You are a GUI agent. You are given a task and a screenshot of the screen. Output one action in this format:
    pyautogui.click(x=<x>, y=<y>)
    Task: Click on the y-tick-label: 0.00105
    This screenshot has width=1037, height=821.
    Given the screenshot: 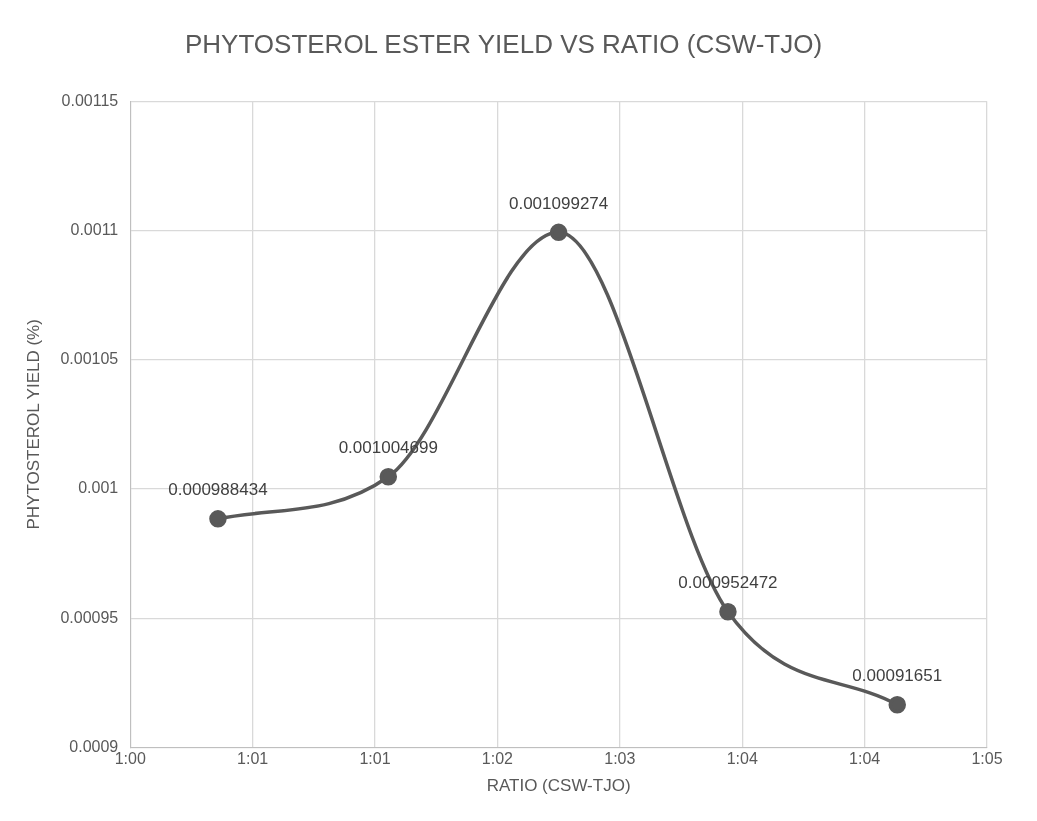 What is the action you would take?
    pyautogui.click(x=89, y=359)
    